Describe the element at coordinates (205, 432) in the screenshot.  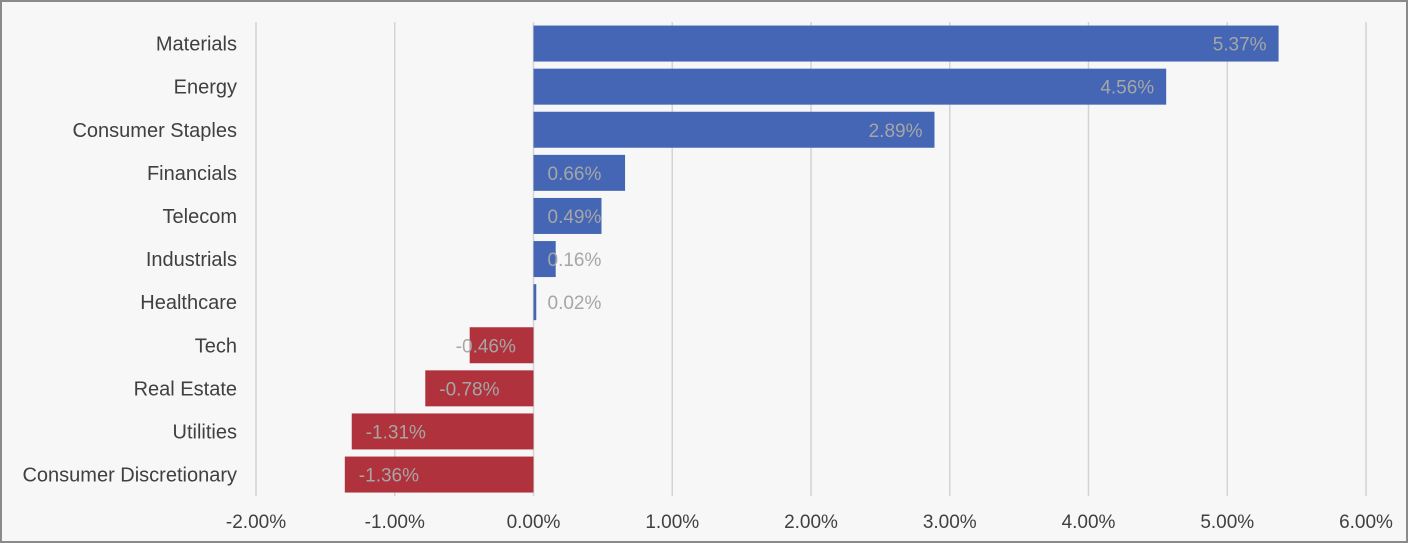
I see `category-label: Utilities` at that location.